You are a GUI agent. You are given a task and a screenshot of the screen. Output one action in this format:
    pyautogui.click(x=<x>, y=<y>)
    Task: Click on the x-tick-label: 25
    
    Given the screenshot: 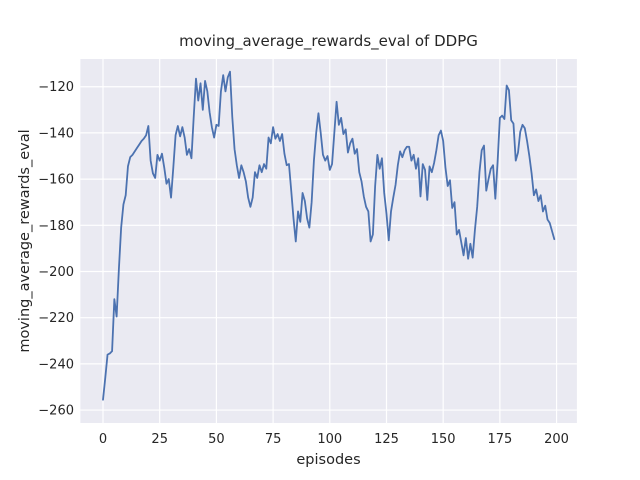 What is the action you would take?
    pyautogui.click(x=159, y=439)
    